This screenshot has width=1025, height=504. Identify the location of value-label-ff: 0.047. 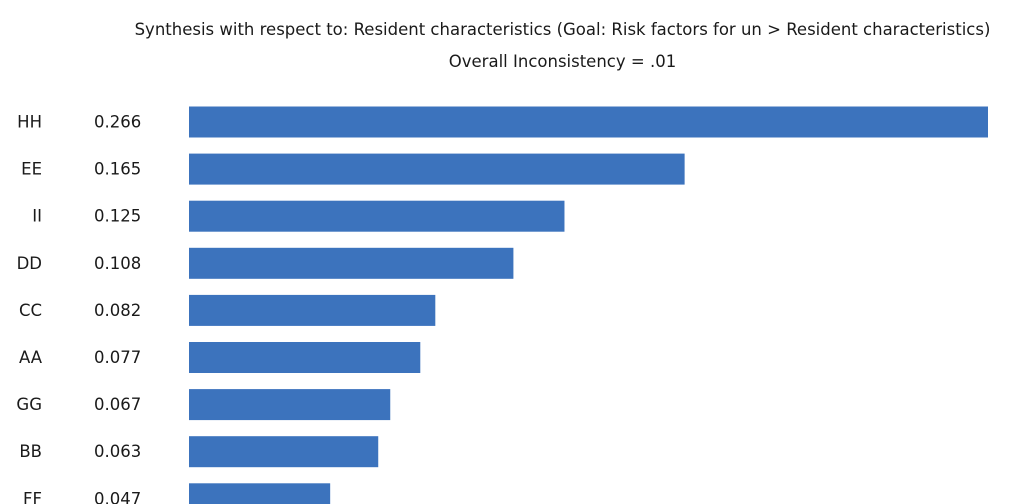
(117, 496).